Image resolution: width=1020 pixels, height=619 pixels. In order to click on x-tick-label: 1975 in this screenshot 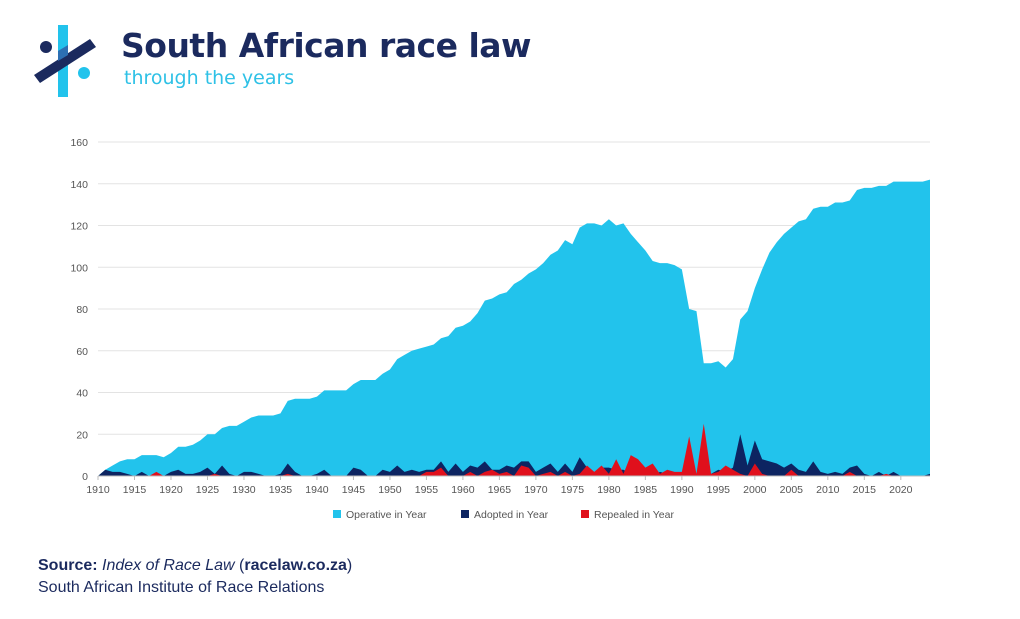, I will do `click(573, 490)`.